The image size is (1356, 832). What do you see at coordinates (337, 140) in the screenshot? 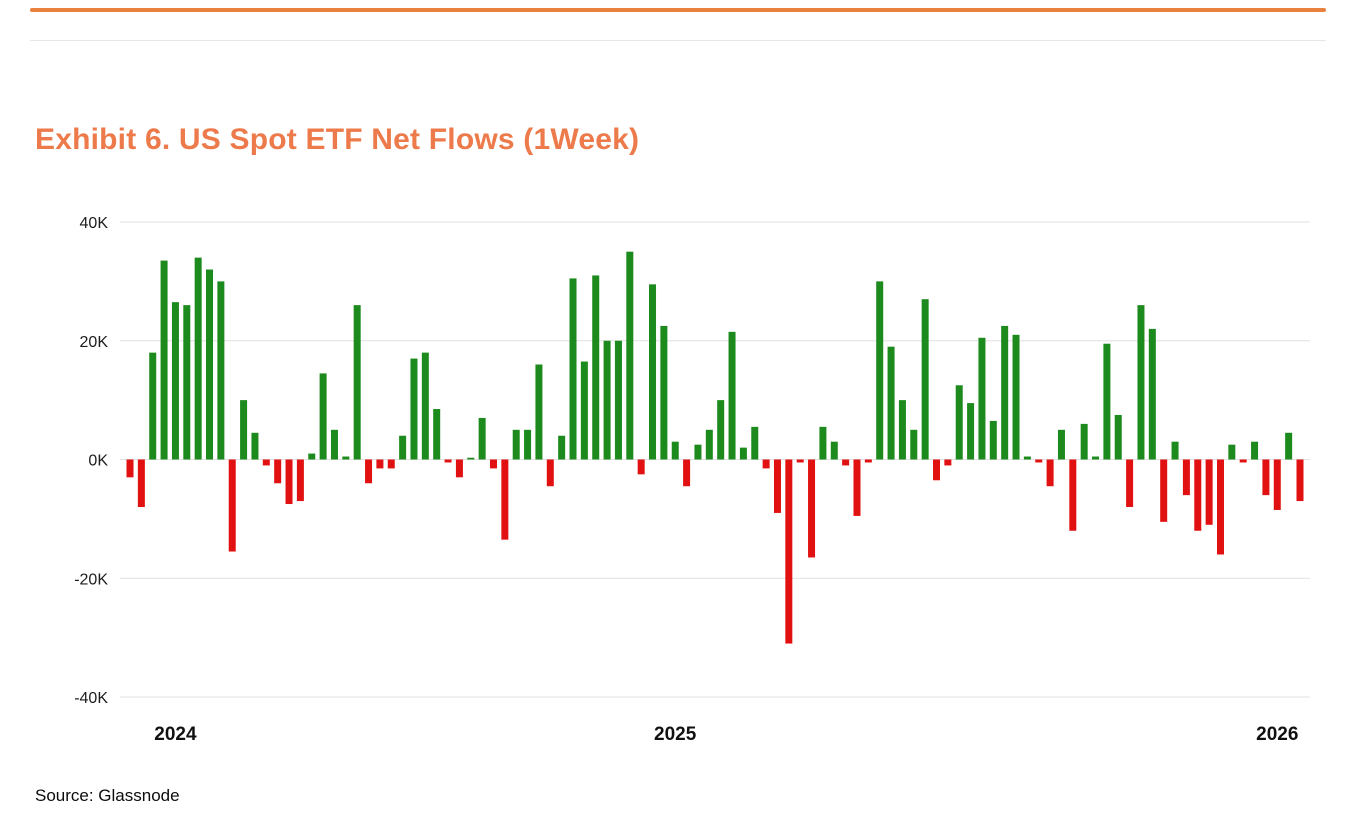
I see `page-title: Exhibit 6. US Spot ETF Net Flows (1Week)` at bounding box center [337, 140].